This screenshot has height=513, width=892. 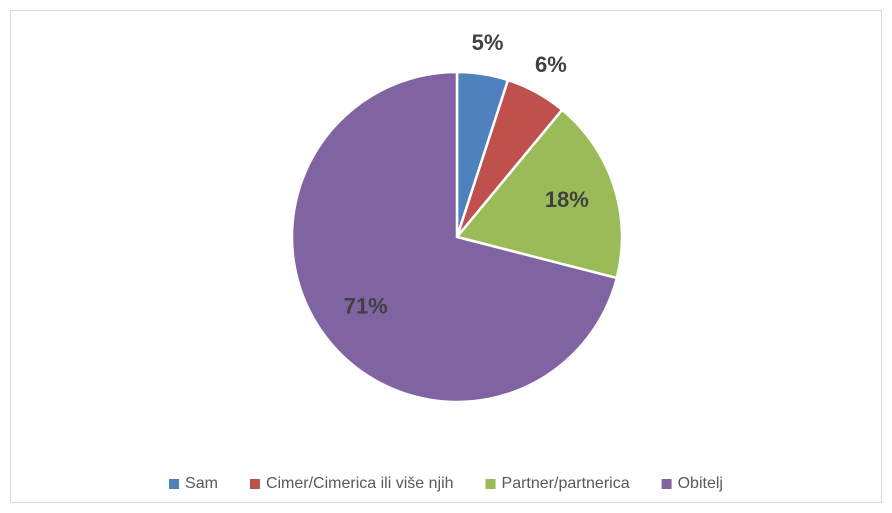 I want to click on data-label: 71%, so click(x=366, y=306).